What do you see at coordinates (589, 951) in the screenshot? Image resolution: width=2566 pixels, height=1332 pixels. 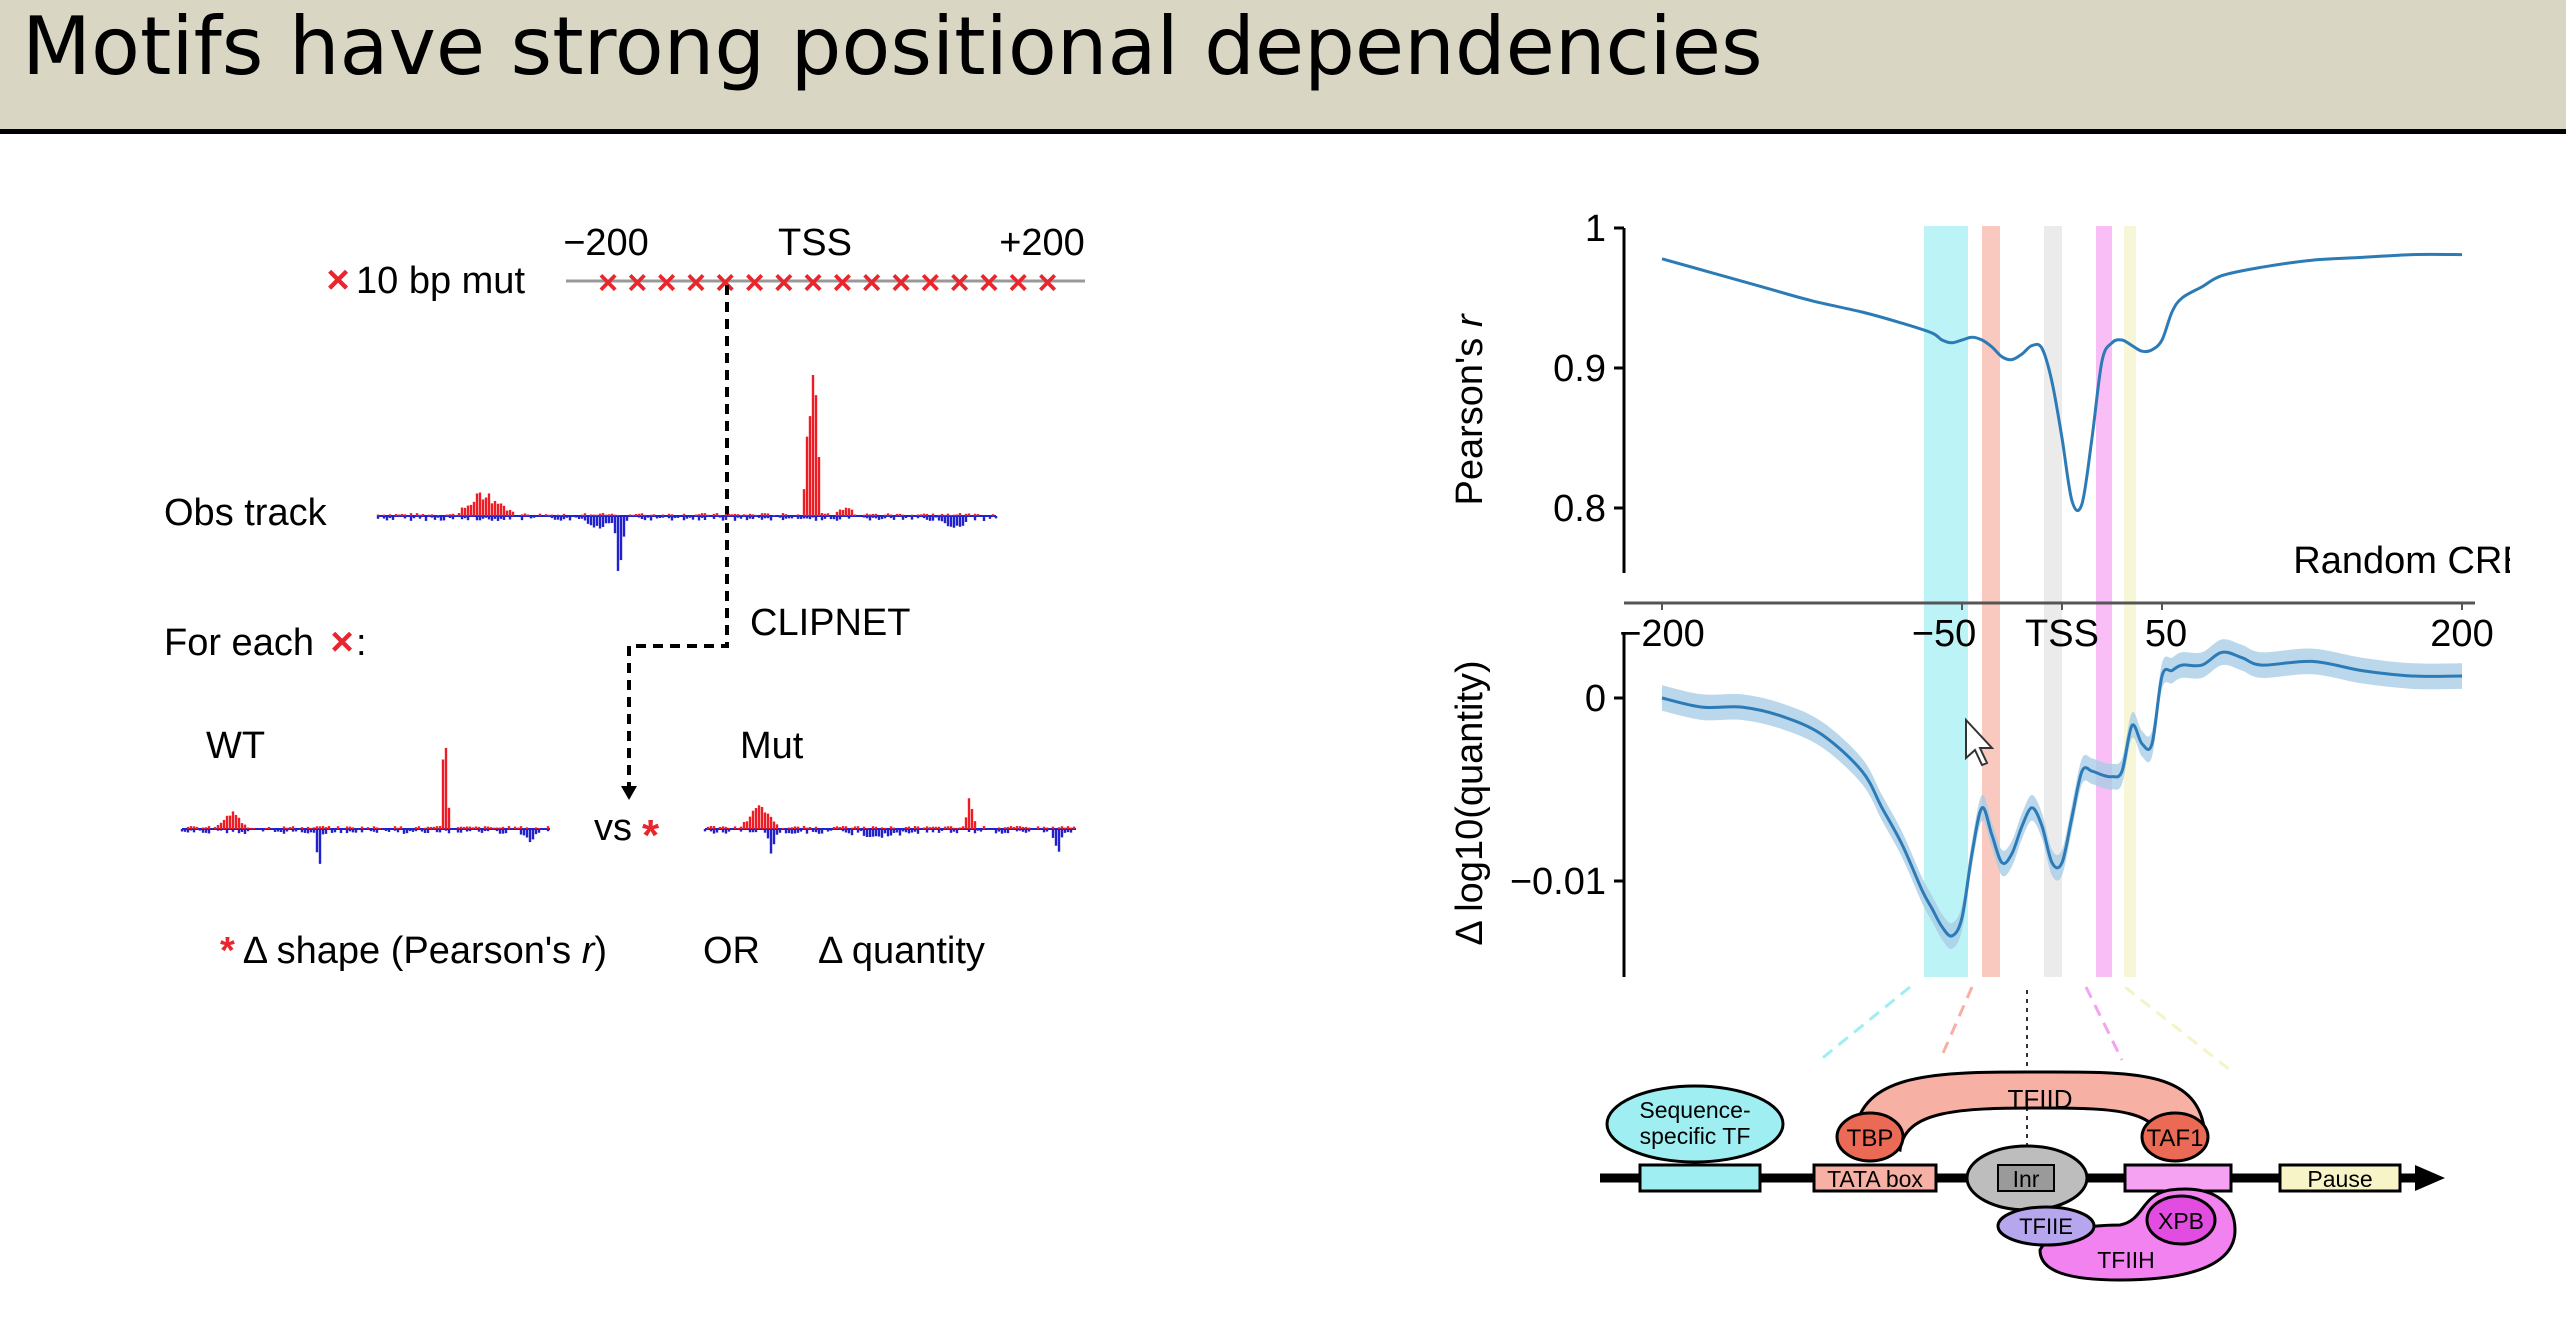 I see `shape-metric-r: r` at bounding box center [589, 951].